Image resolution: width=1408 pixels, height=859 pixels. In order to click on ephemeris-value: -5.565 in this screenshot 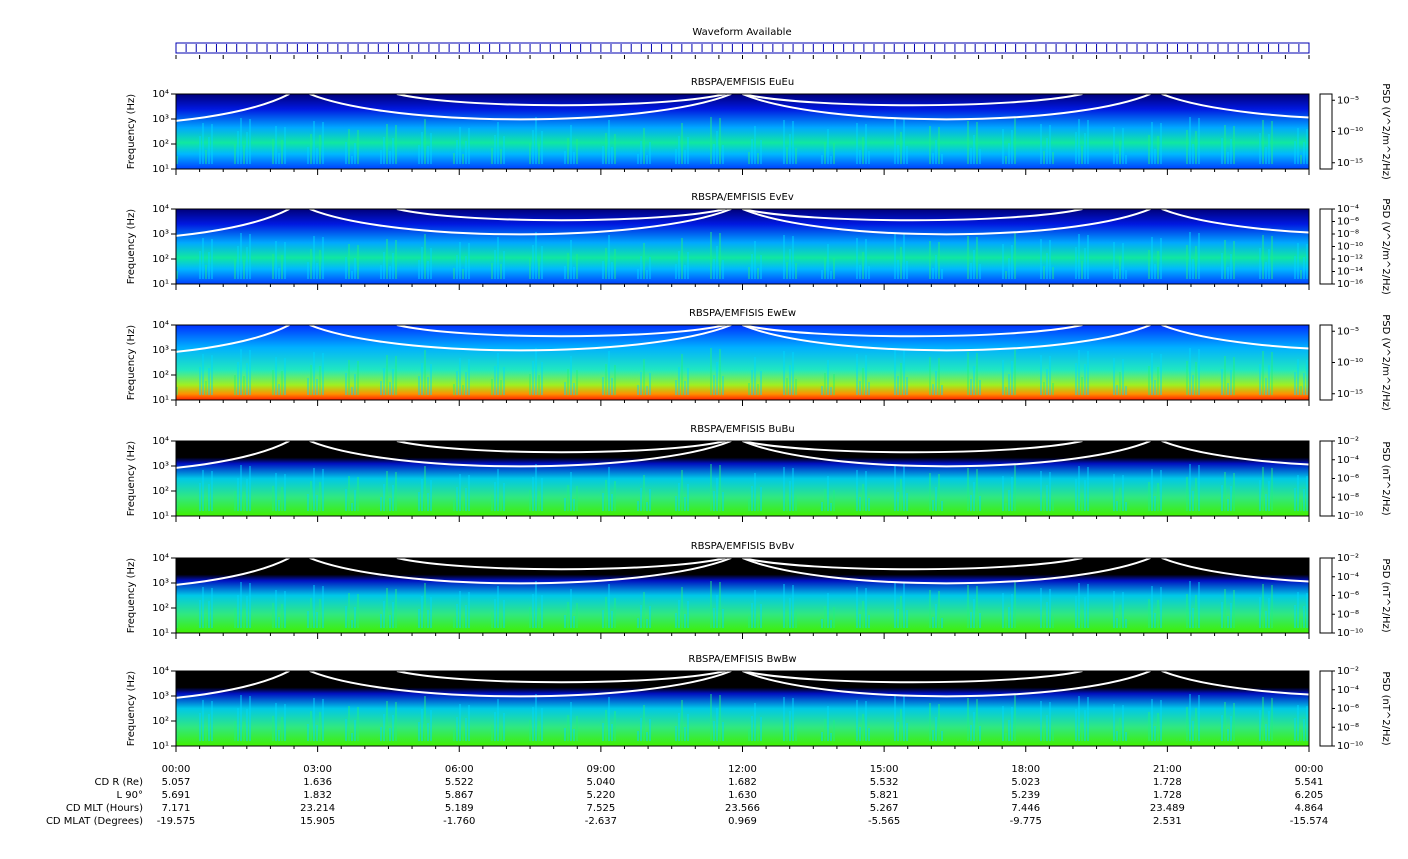, I will do `click(884, 821)`.